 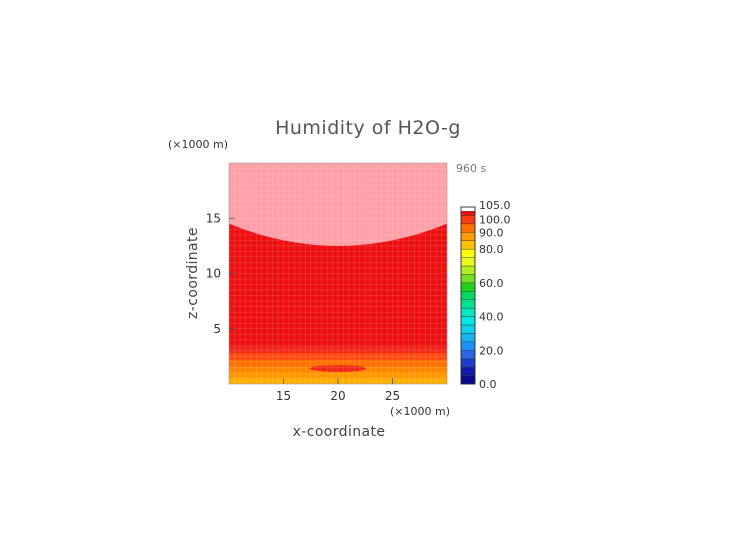 What do you see at coordinates (213, 218) in the screenshot?
I see `y-tick-label: 15` at bounding box center [213, 218].